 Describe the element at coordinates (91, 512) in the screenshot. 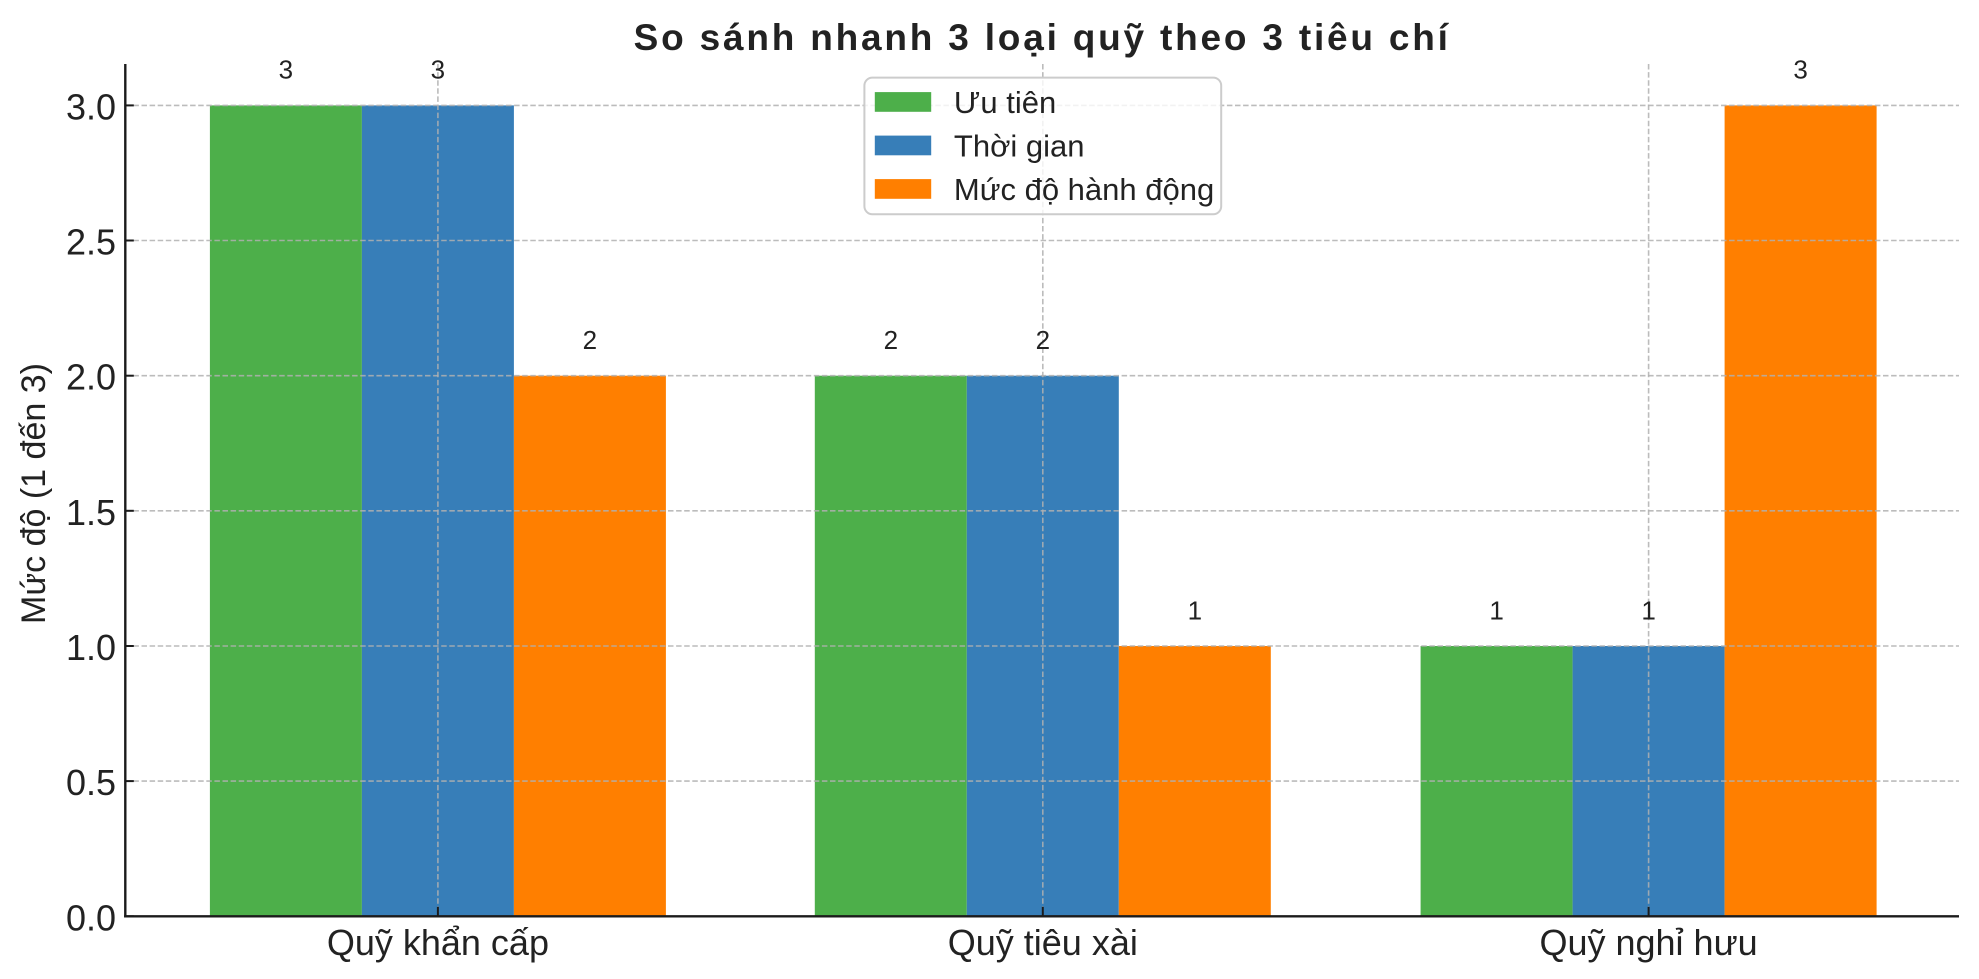

I see `svg-text: 1.5` at that location.